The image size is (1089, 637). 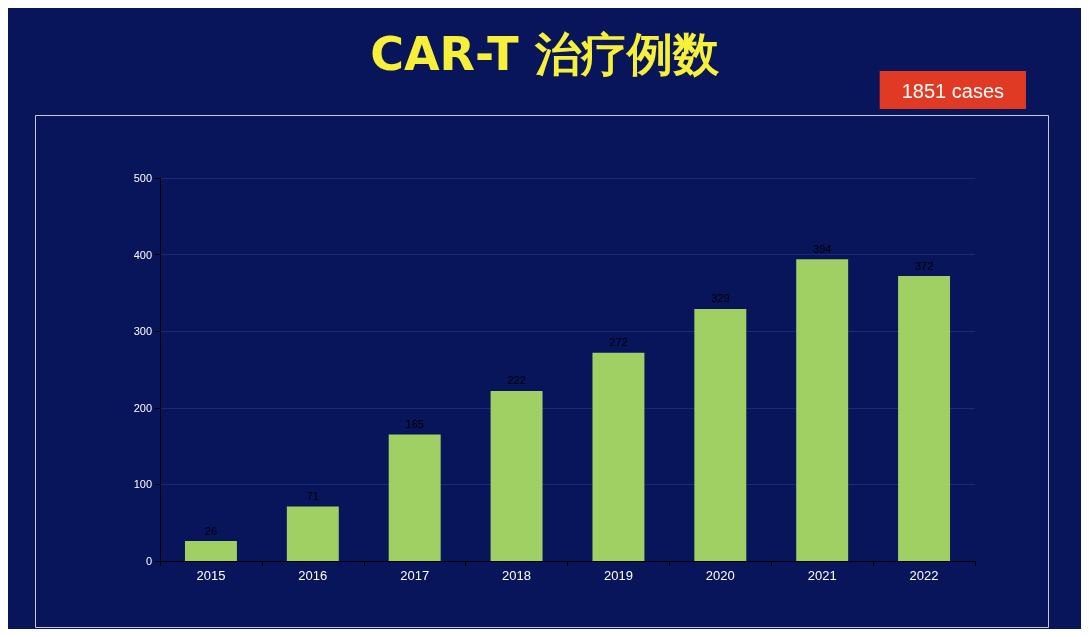 I want to click on x-tick-label: 2018, so click(x=517, y=575).